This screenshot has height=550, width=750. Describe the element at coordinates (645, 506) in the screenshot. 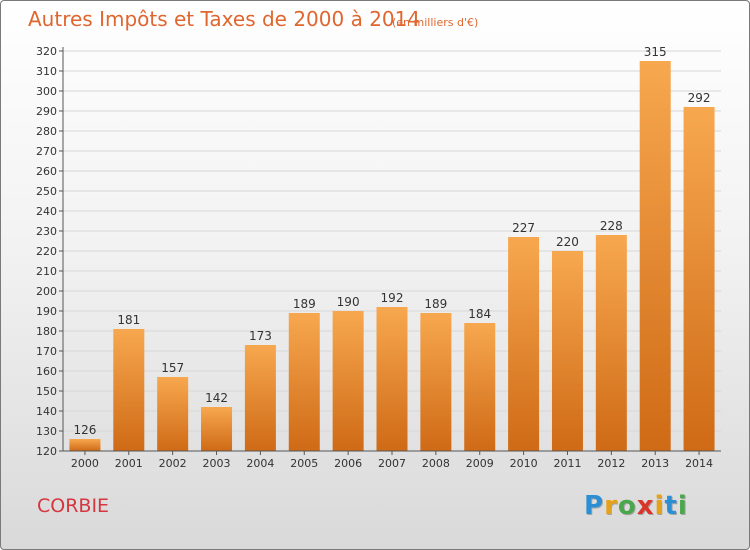

I see `logo-letter: x` at that location.